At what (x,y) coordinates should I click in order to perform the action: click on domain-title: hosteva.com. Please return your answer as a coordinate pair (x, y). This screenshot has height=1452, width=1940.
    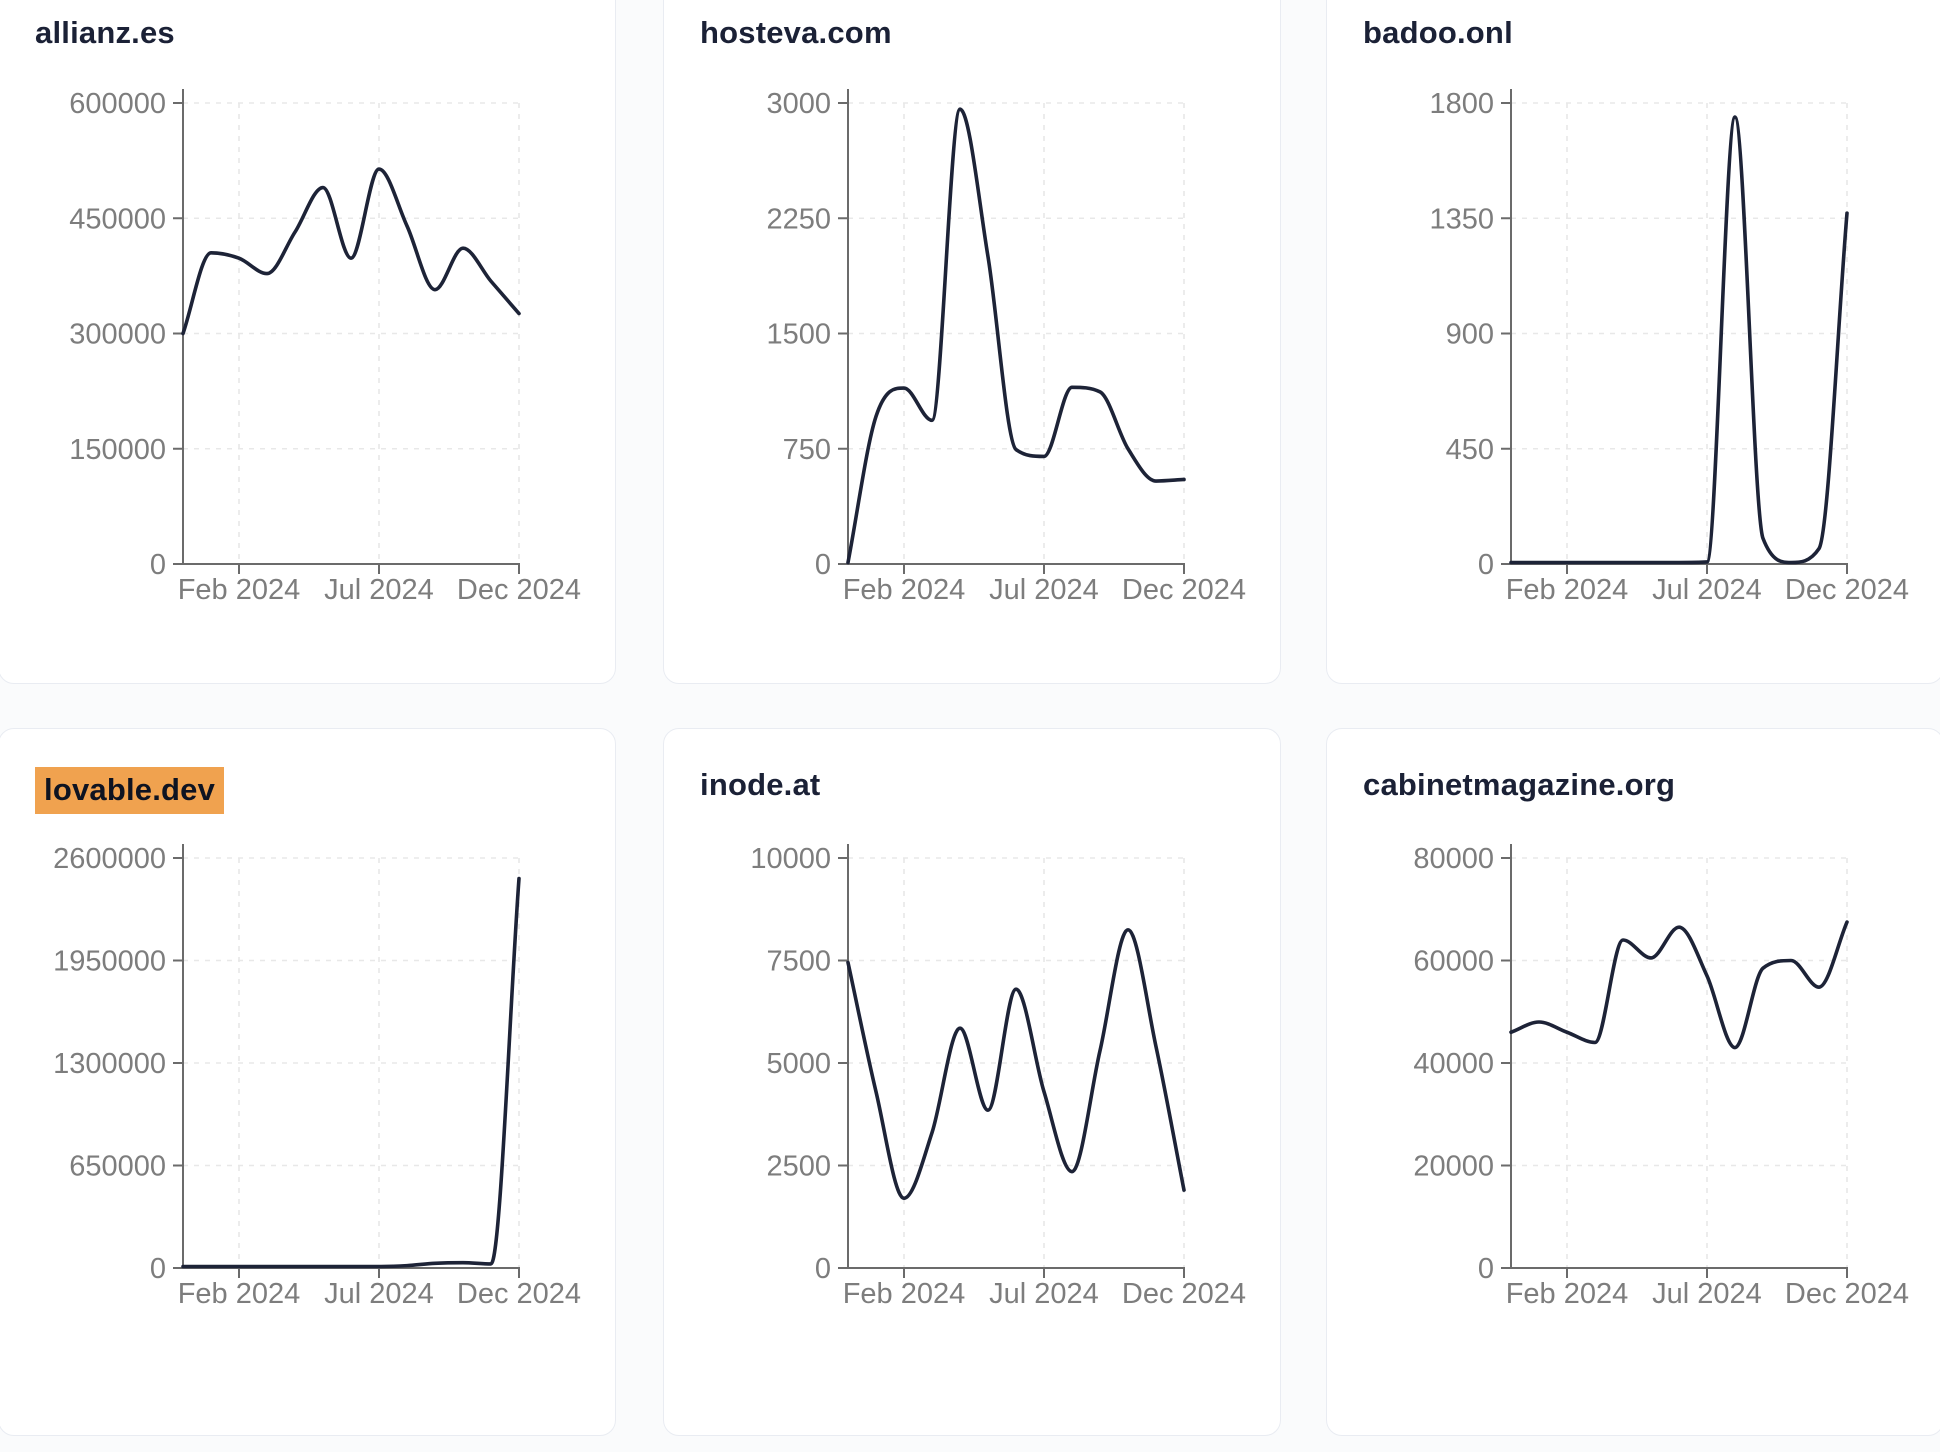
    Looking at the image, I should click on (796, 33).